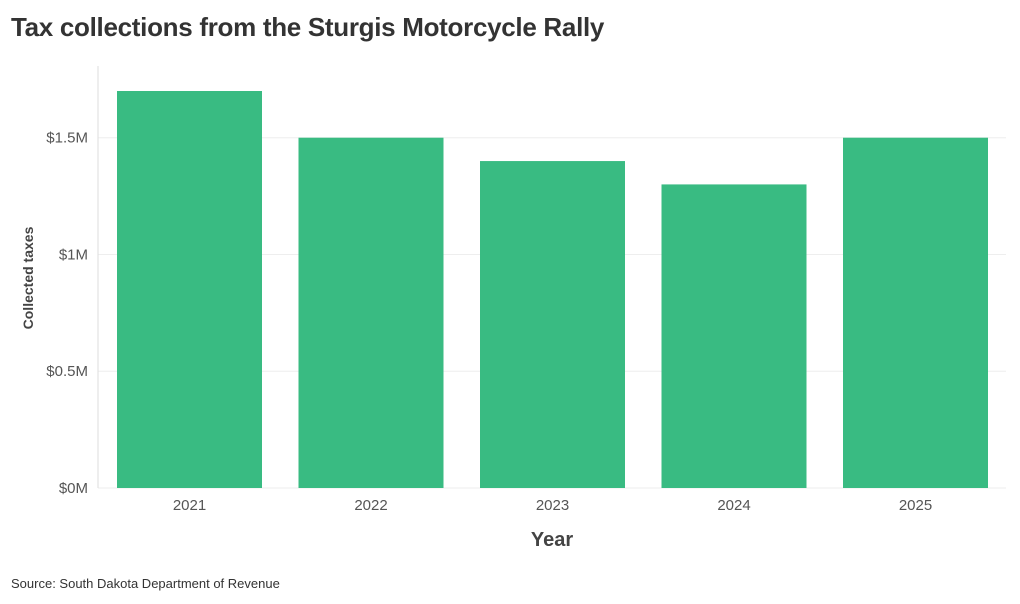  I want to click on bar-2021, so click(189, 289).